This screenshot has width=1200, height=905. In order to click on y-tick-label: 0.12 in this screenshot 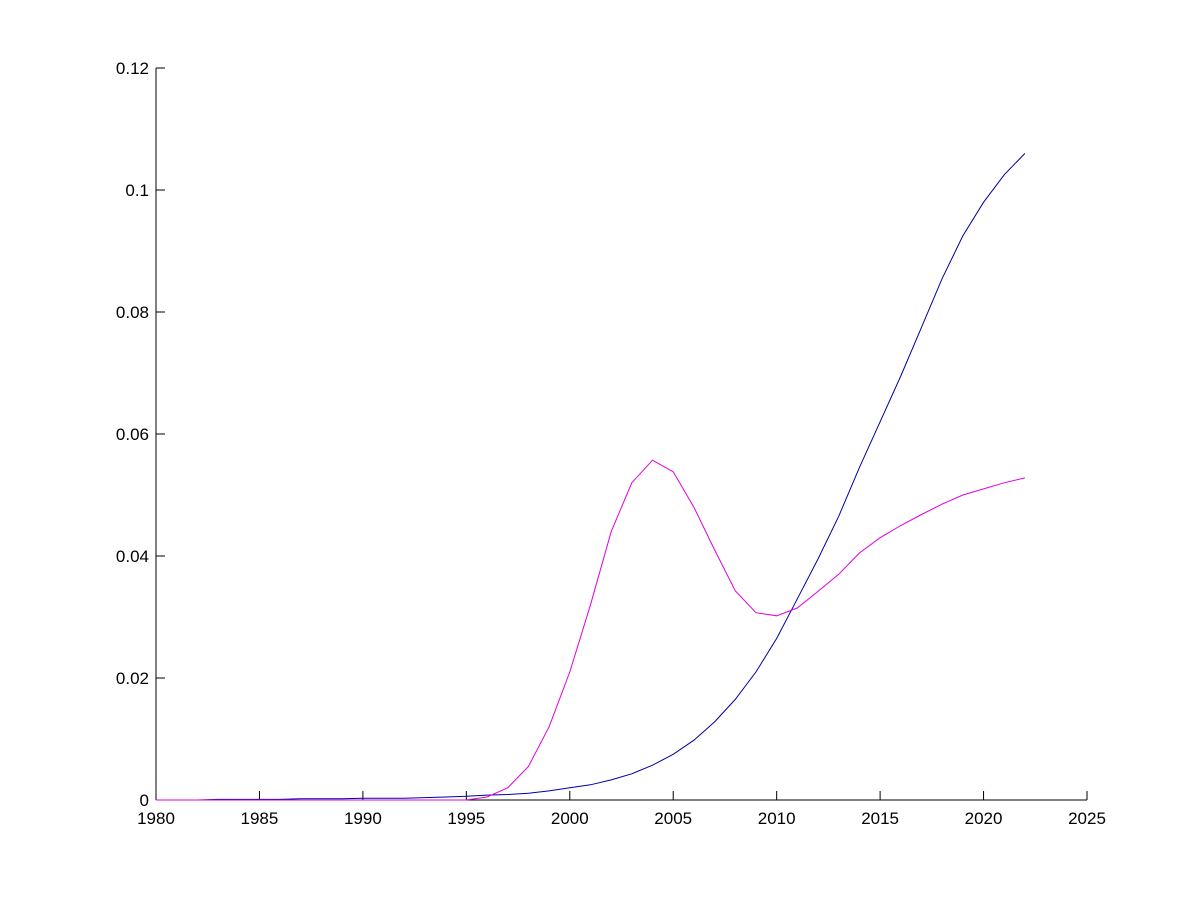, I will do `click(132, 68)`.